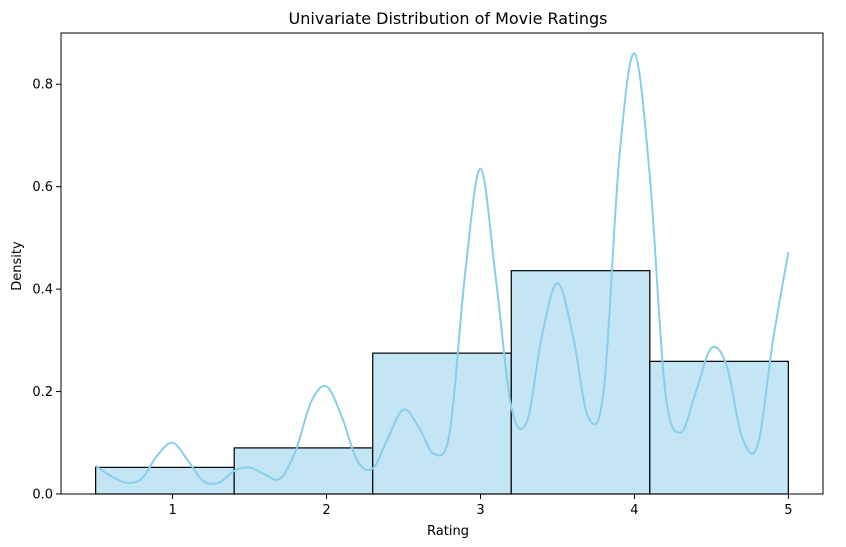 The height and width of the screenshot is (547, 846). Describe the element at coordinates (480, 510) in the screenshot. I see `x-tick-label: 3` at that location.